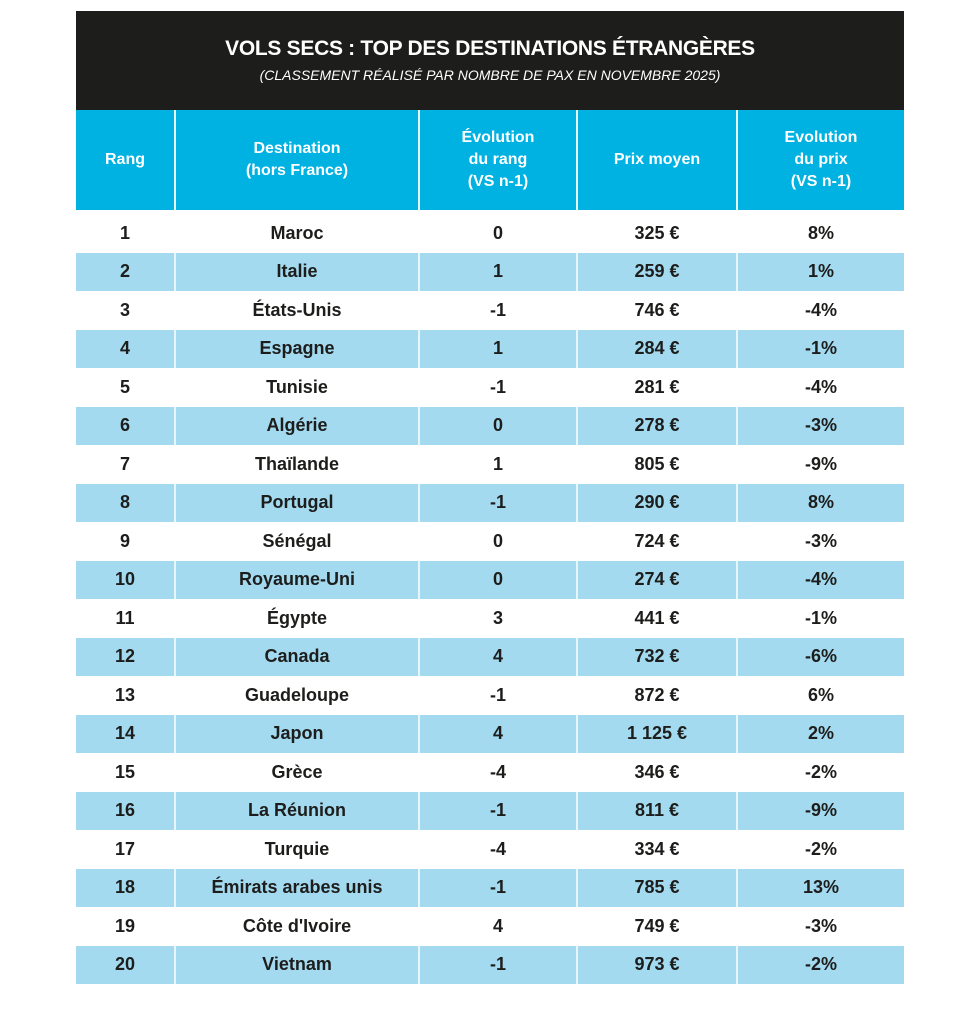 This screenshot has width=980, height=1024. Describe the element at coordinates (820, 348) in the screenshot. I see `cell-evolution-prix: -1%` at that location.